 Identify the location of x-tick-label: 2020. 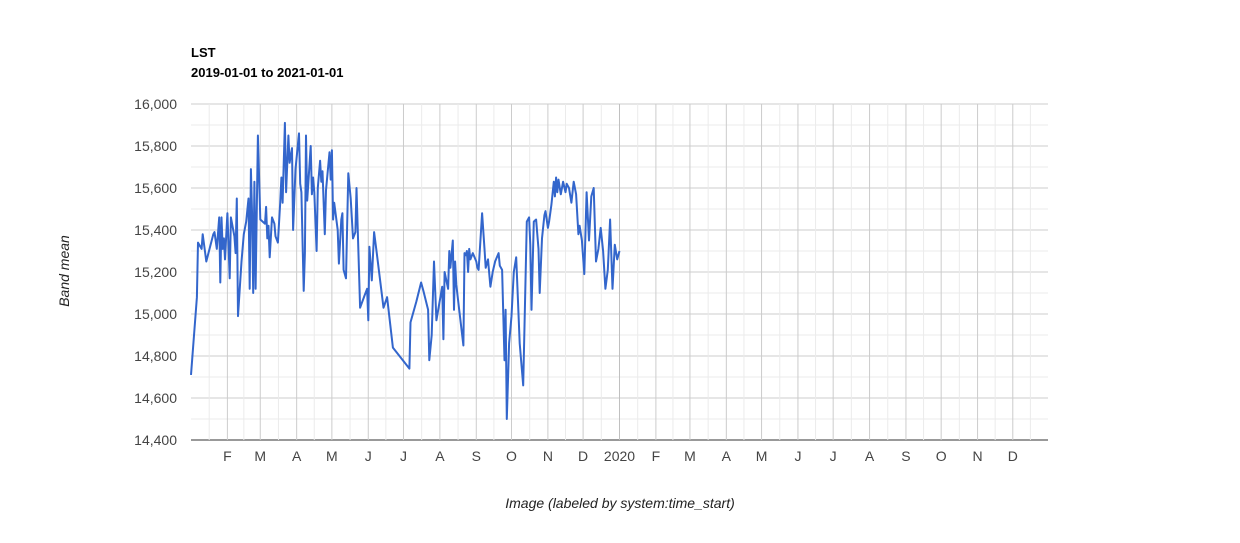
(619, 456).